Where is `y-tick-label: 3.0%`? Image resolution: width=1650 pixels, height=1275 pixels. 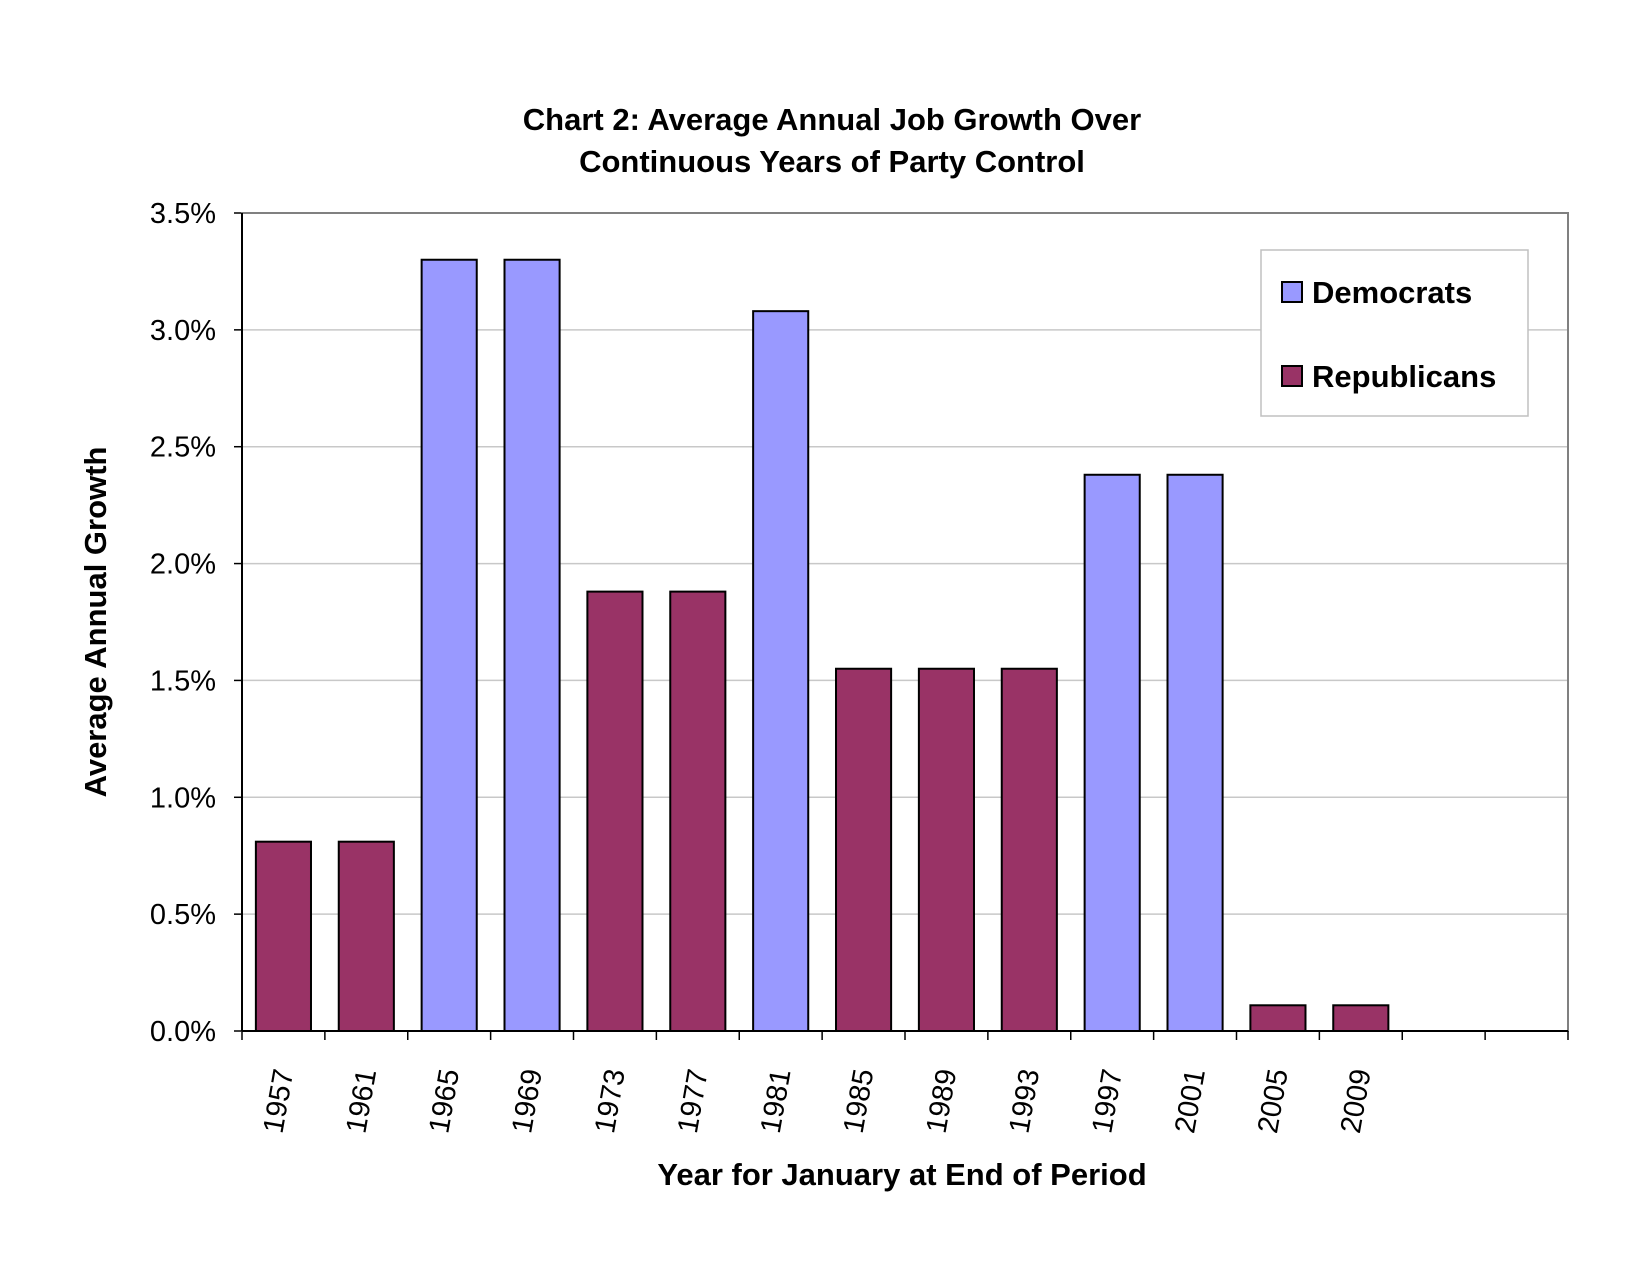
y-tick-label: 3.0% is located at coordinates (183, 331).